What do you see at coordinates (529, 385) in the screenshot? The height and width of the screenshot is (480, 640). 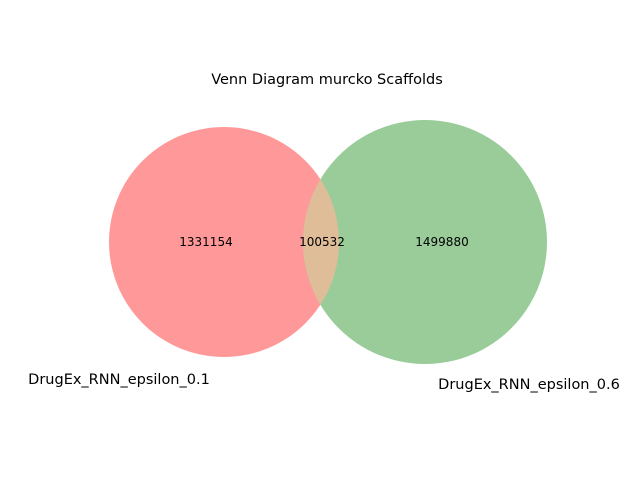 I see `set-b-label: DrugEx_RNN_epsilon_0.6` at bounding box center [529, 385].